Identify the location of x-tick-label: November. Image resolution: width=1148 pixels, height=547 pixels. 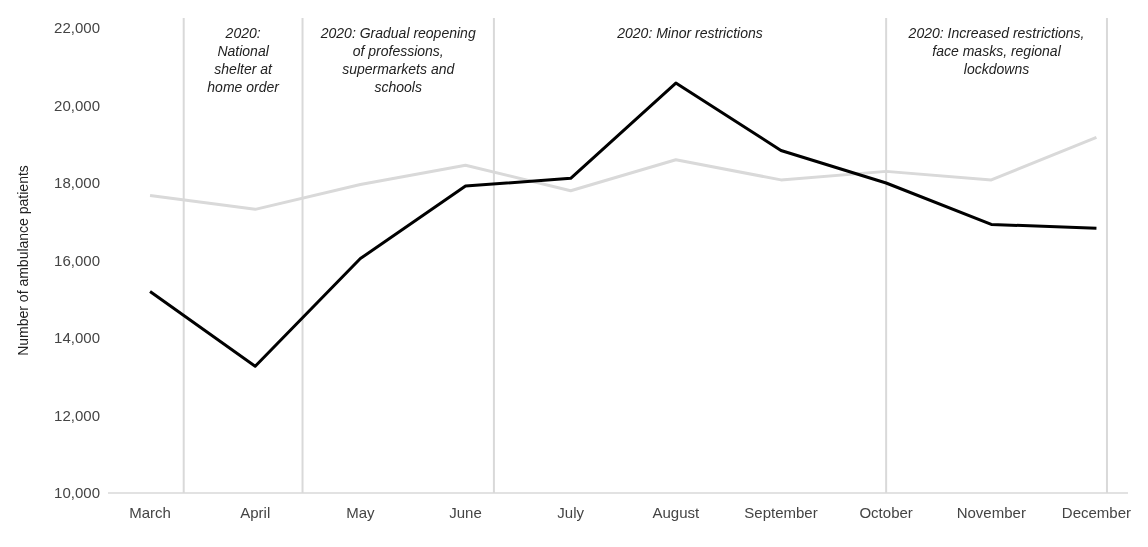
(991, 512).